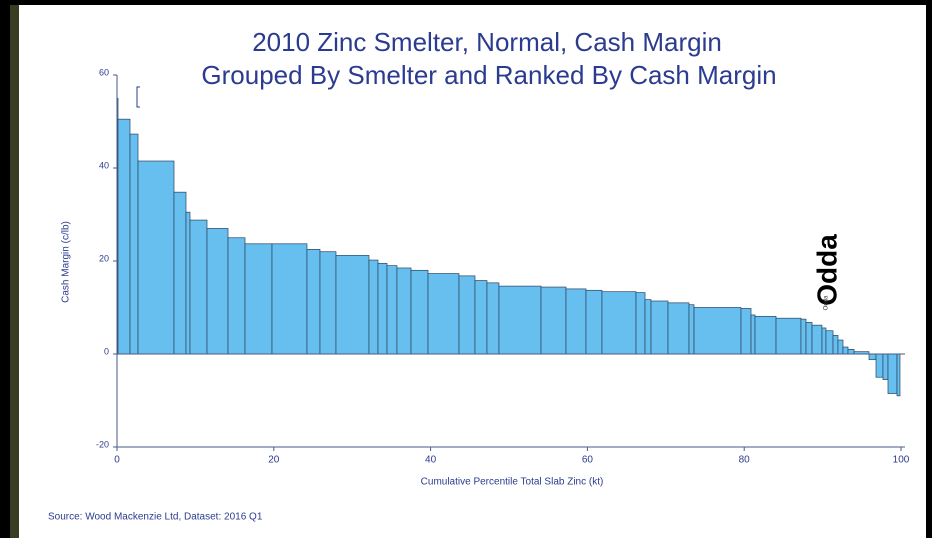  What do you see at coordinates (5, 269) in the screenshot?
I see `left-border` at bounding box center [5, 269].